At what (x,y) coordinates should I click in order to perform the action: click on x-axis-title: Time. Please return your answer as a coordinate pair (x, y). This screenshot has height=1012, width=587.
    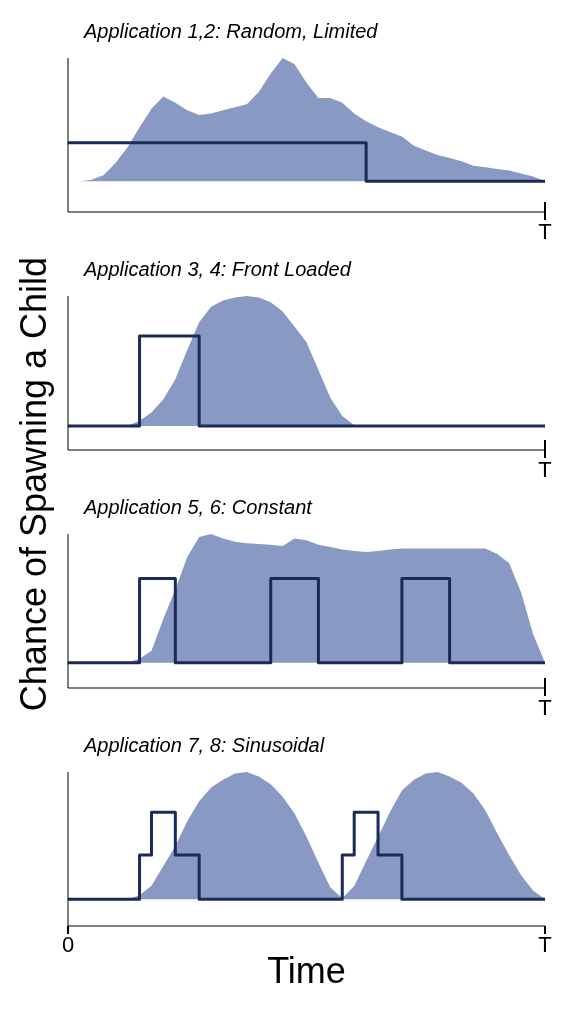
    Looking at the image, I should click on (306, 970).